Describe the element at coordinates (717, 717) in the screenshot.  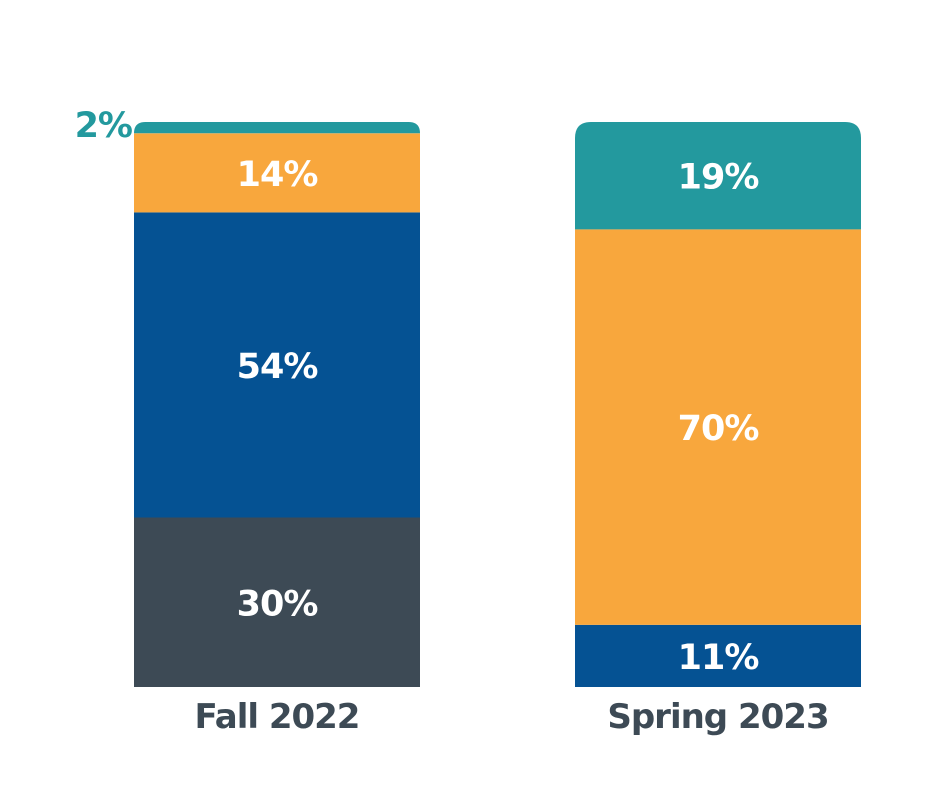
I see `category-label-2: Spring 2023` at that location.